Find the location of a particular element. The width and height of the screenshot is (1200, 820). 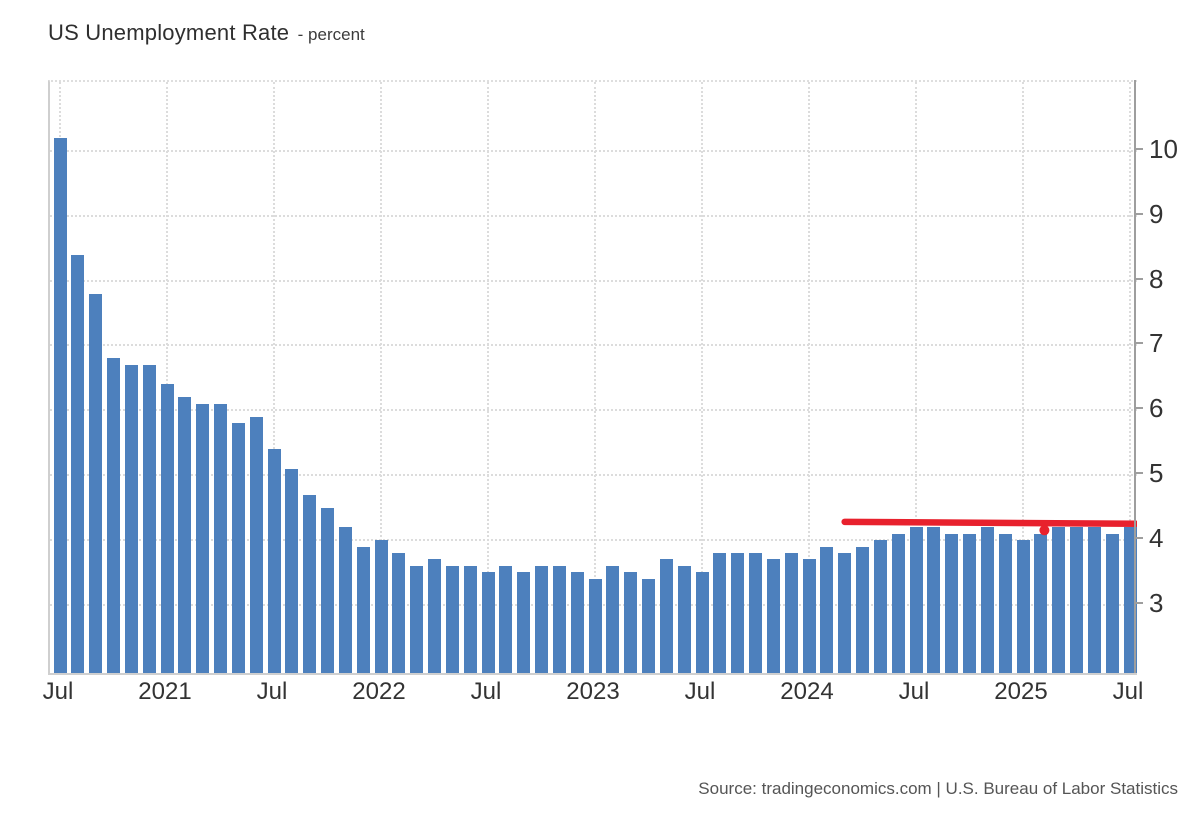

chart-title: US Unemployment Rate is located at coordinates (169, 32).